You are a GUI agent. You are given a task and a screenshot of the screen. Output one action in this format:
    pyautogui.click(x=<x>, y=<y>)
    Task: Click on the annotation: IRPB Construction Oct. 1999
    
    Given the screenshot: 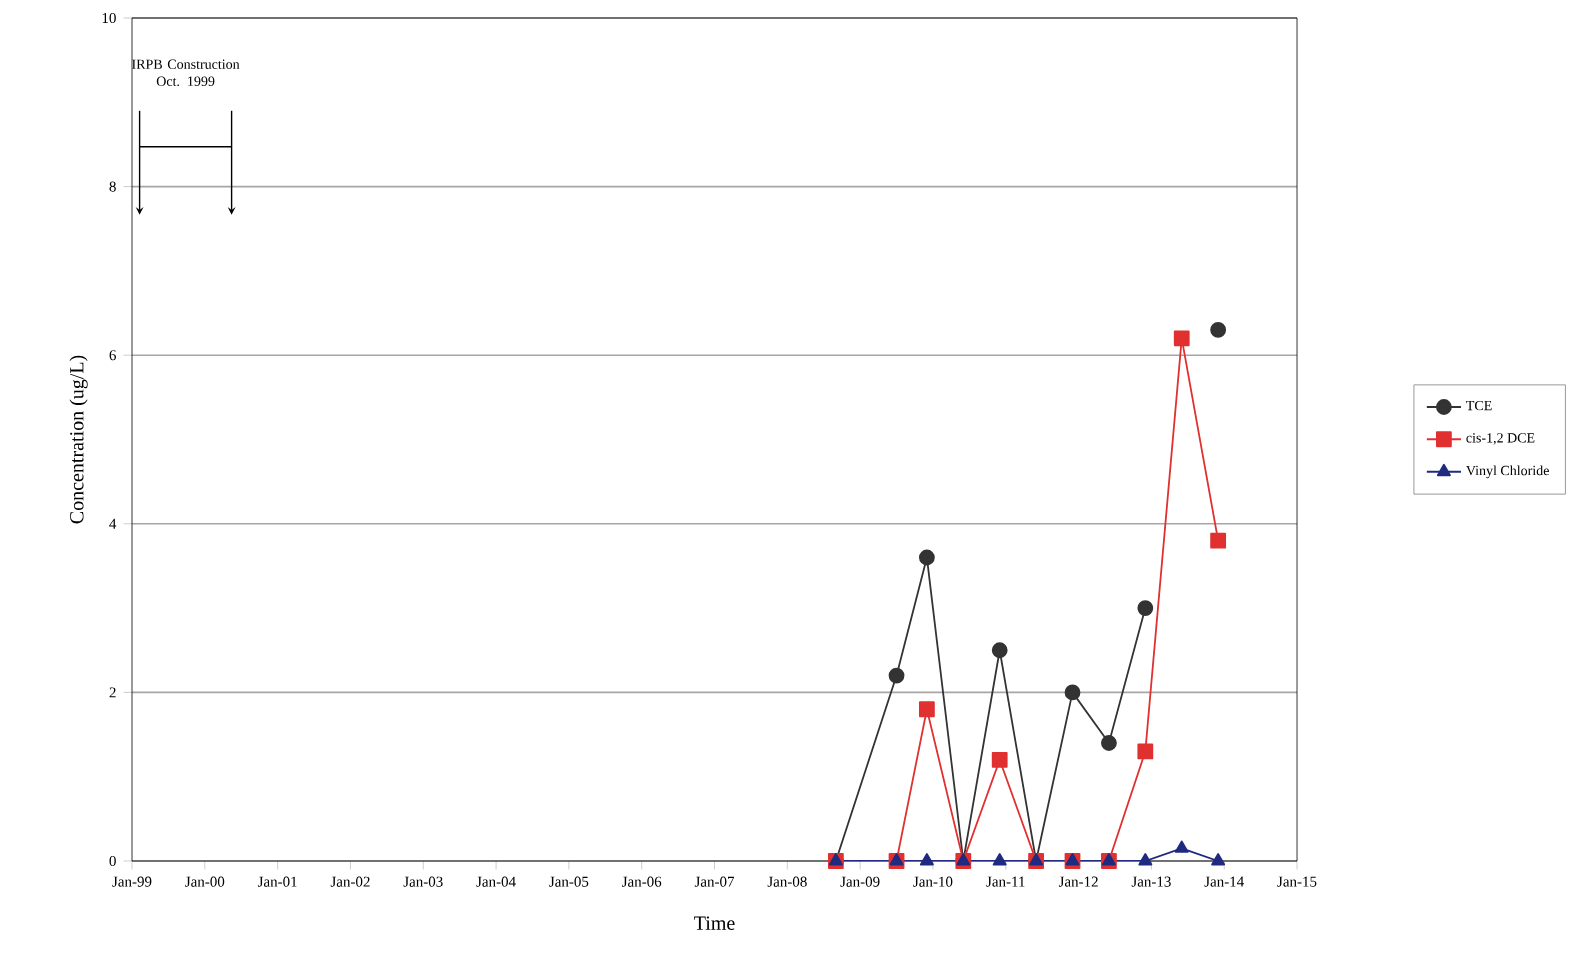 What is the action you would take?
    pyautogui.click(x=186, y=73)
    